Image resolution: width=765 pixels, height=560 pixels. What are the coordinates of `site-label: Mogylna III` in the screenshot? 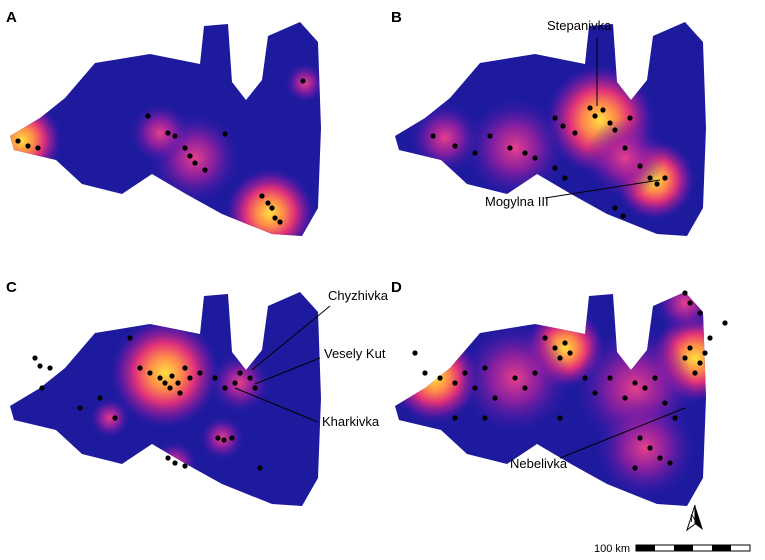 It's located at (517, 201).